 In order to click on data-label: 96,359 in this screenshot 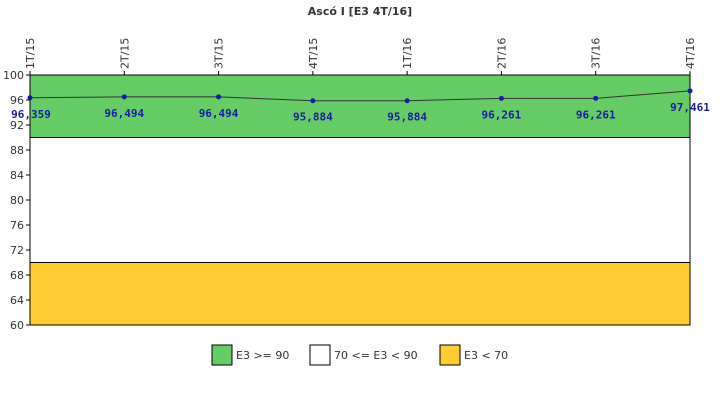, I will do `click(31, 114)`.